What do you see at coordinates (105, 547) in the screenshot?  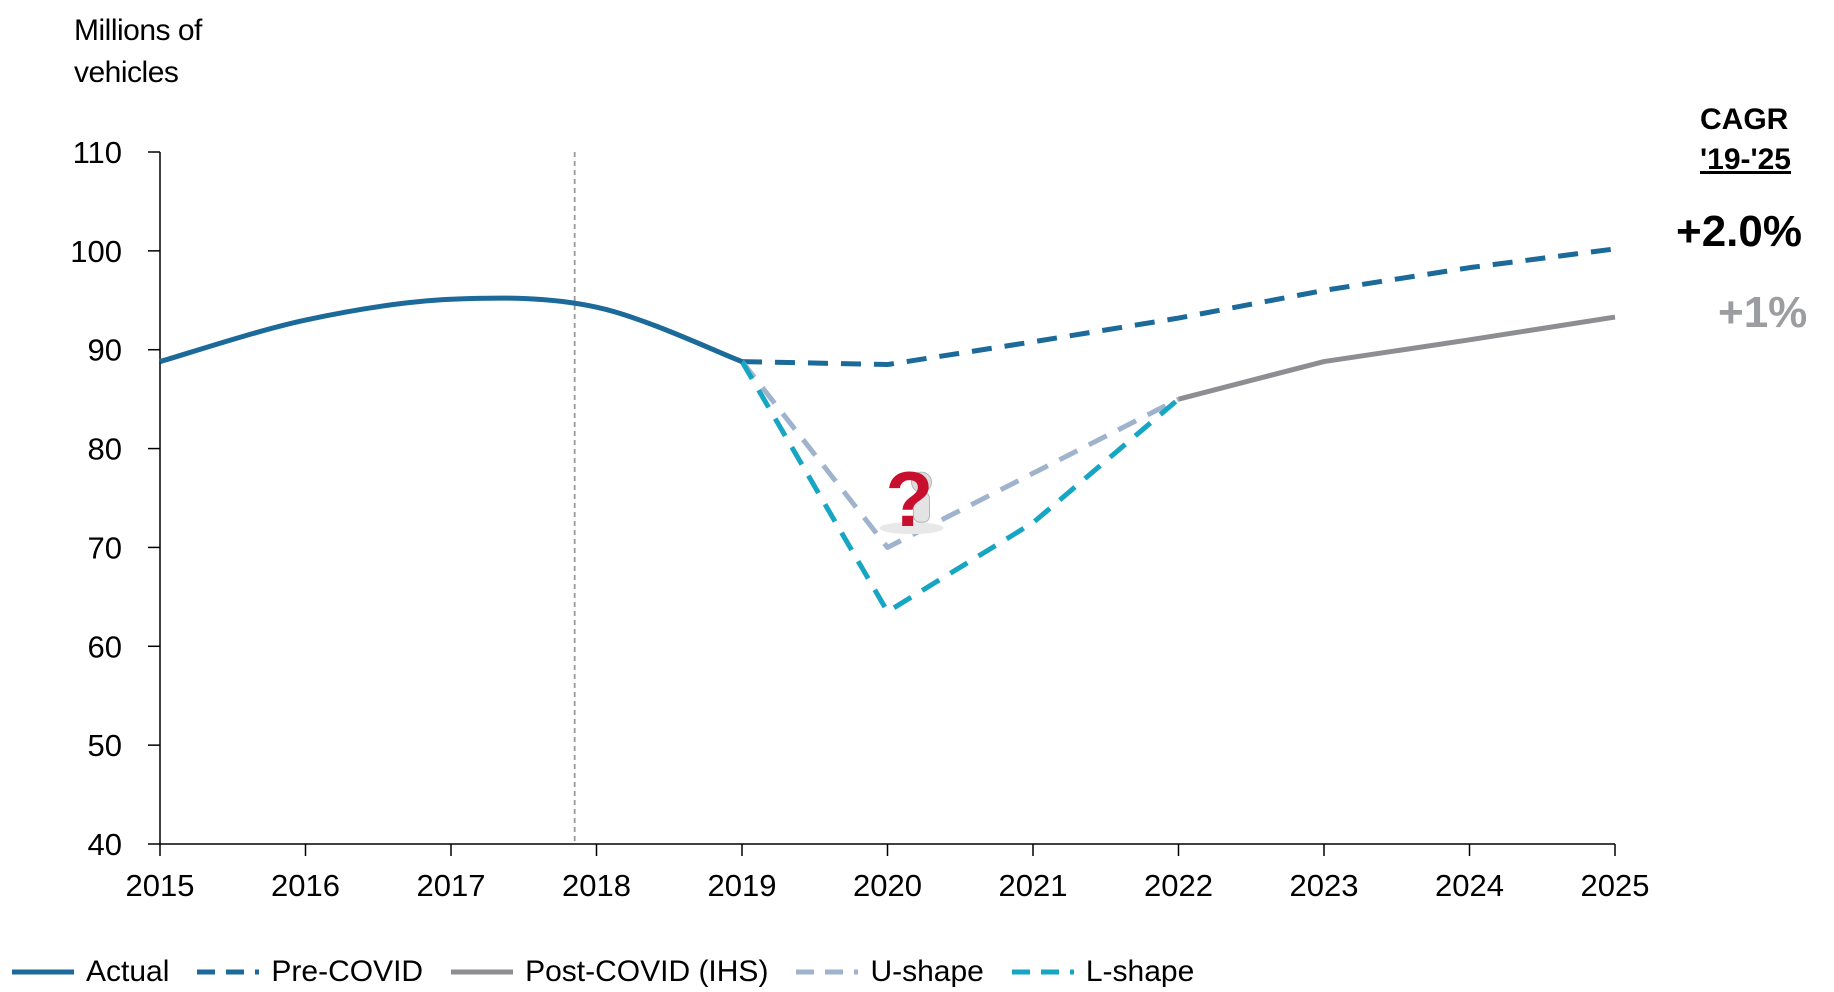 I see `y-tick-label: 70` at bounding box center [105, 547].